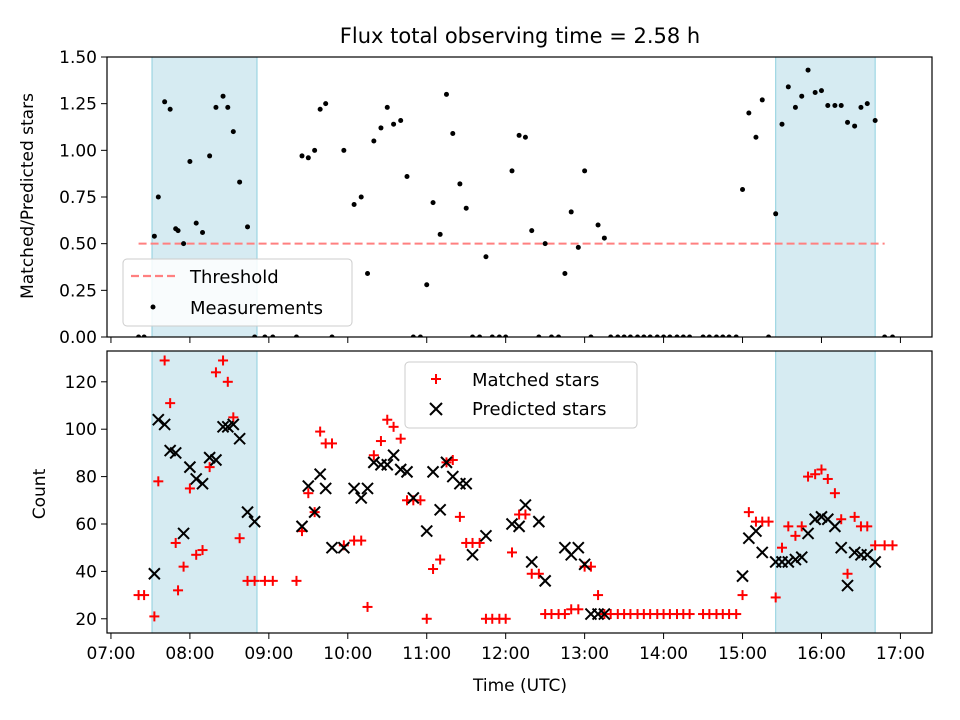  Describe the element at coordinates (86, 478) in the screenshot. I see `y-tick-label: 80` at that location.